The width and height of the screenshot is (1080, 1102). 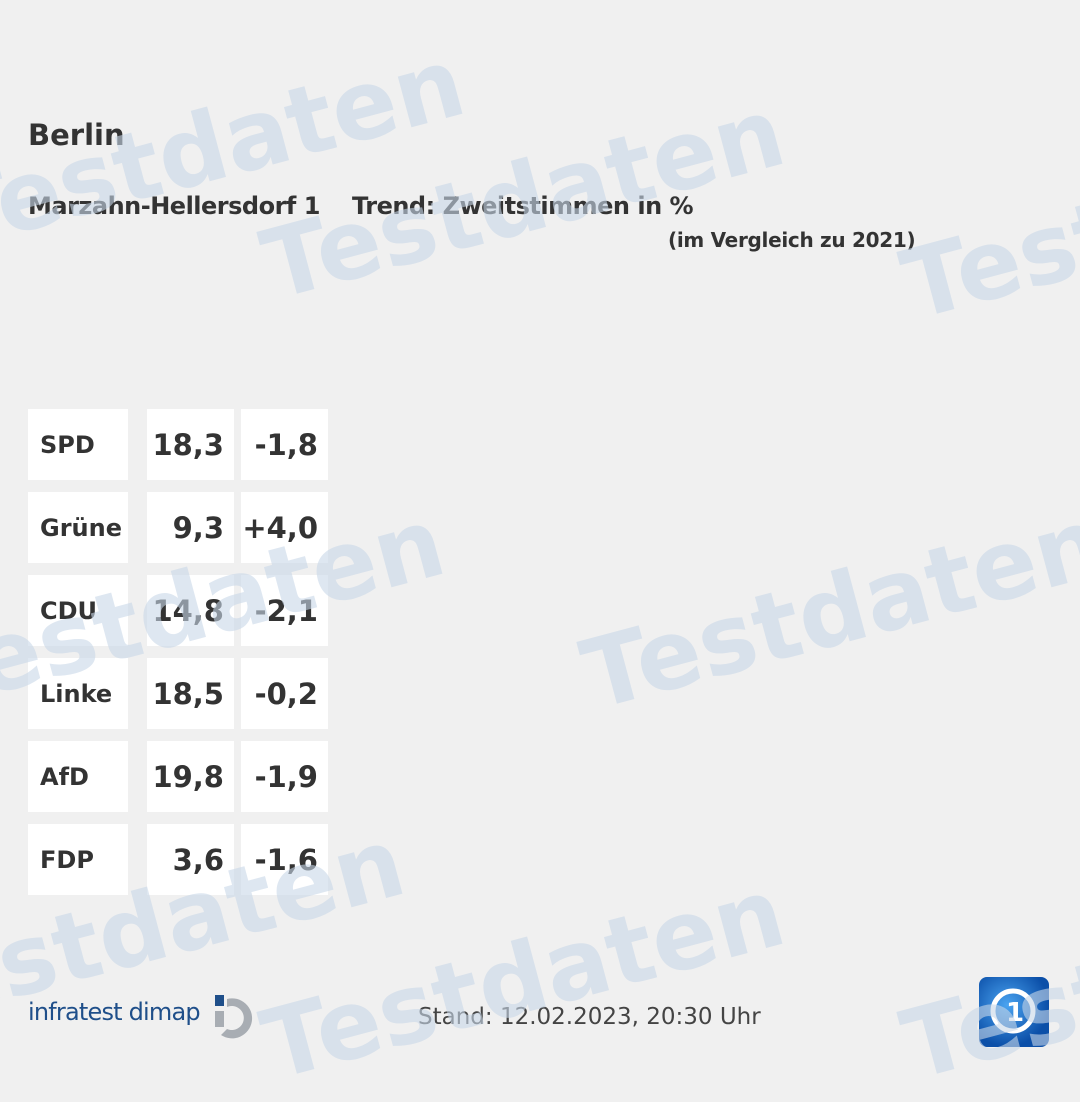 What do you see at coordinates (234, 1017) in the screenshot?
I see `infratest-dimap-logo-icon` at bounding box center [234, 1017].